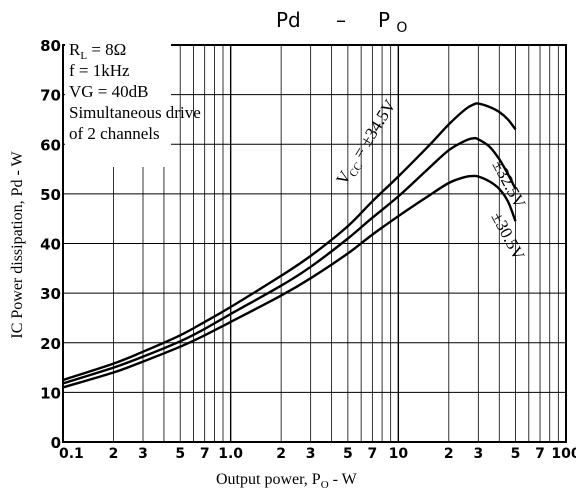 The height and width of the screenshot is (492, 576). I want to click on y-tick-label: 10, so click(50, 393).